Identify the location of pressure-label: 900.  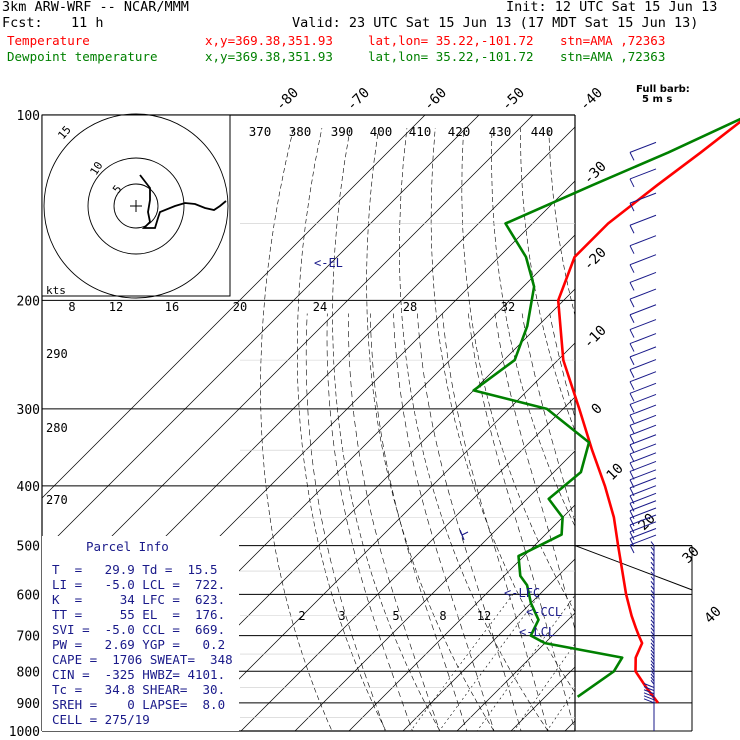
(28, 704).